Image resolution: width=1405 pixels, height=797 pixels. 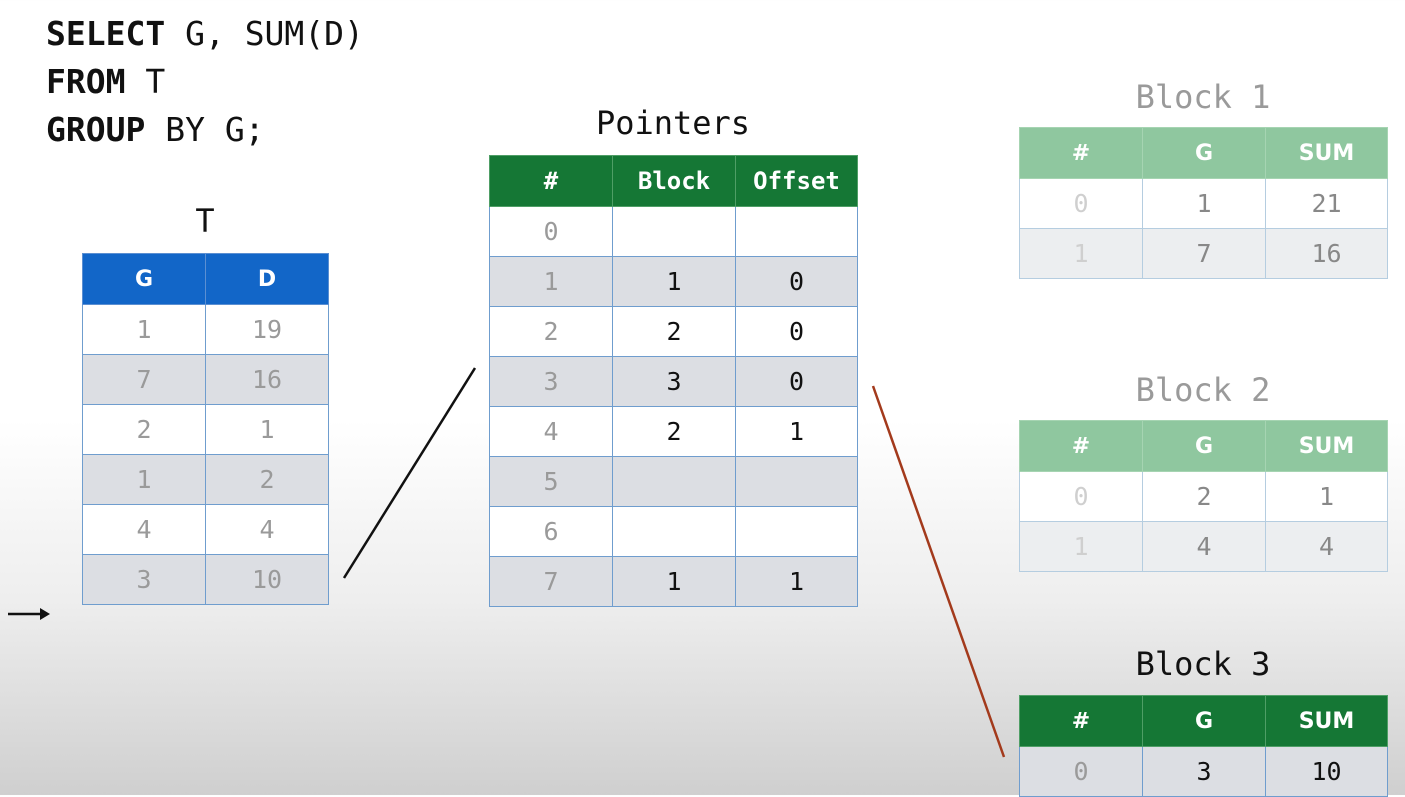 I want to click on block3-sum: 10, so click(x=1326, y=771).